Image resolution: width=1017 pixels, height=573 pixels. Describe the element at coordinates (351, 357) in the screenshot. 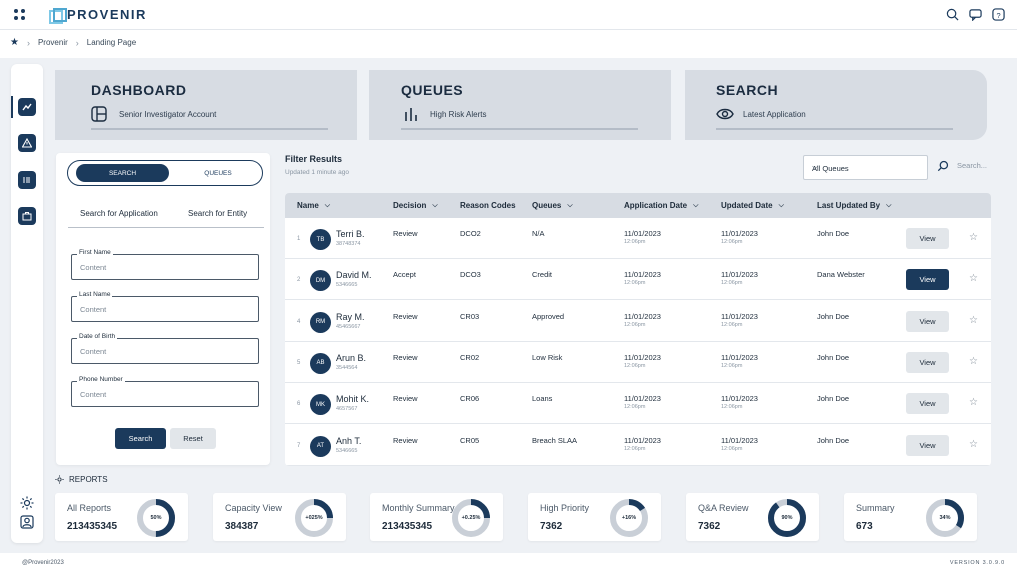

I see `applicant-name: Arun B.` at that location.